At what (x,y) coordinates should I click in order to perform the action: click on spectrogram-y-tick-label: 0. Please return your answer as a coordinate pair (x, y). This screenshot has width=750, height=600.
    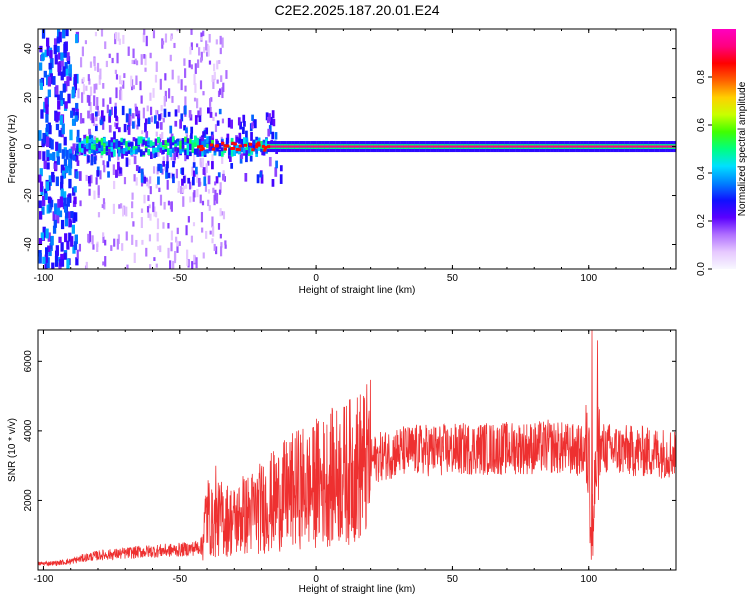
    Looking at the image, I should click on (28, 146).